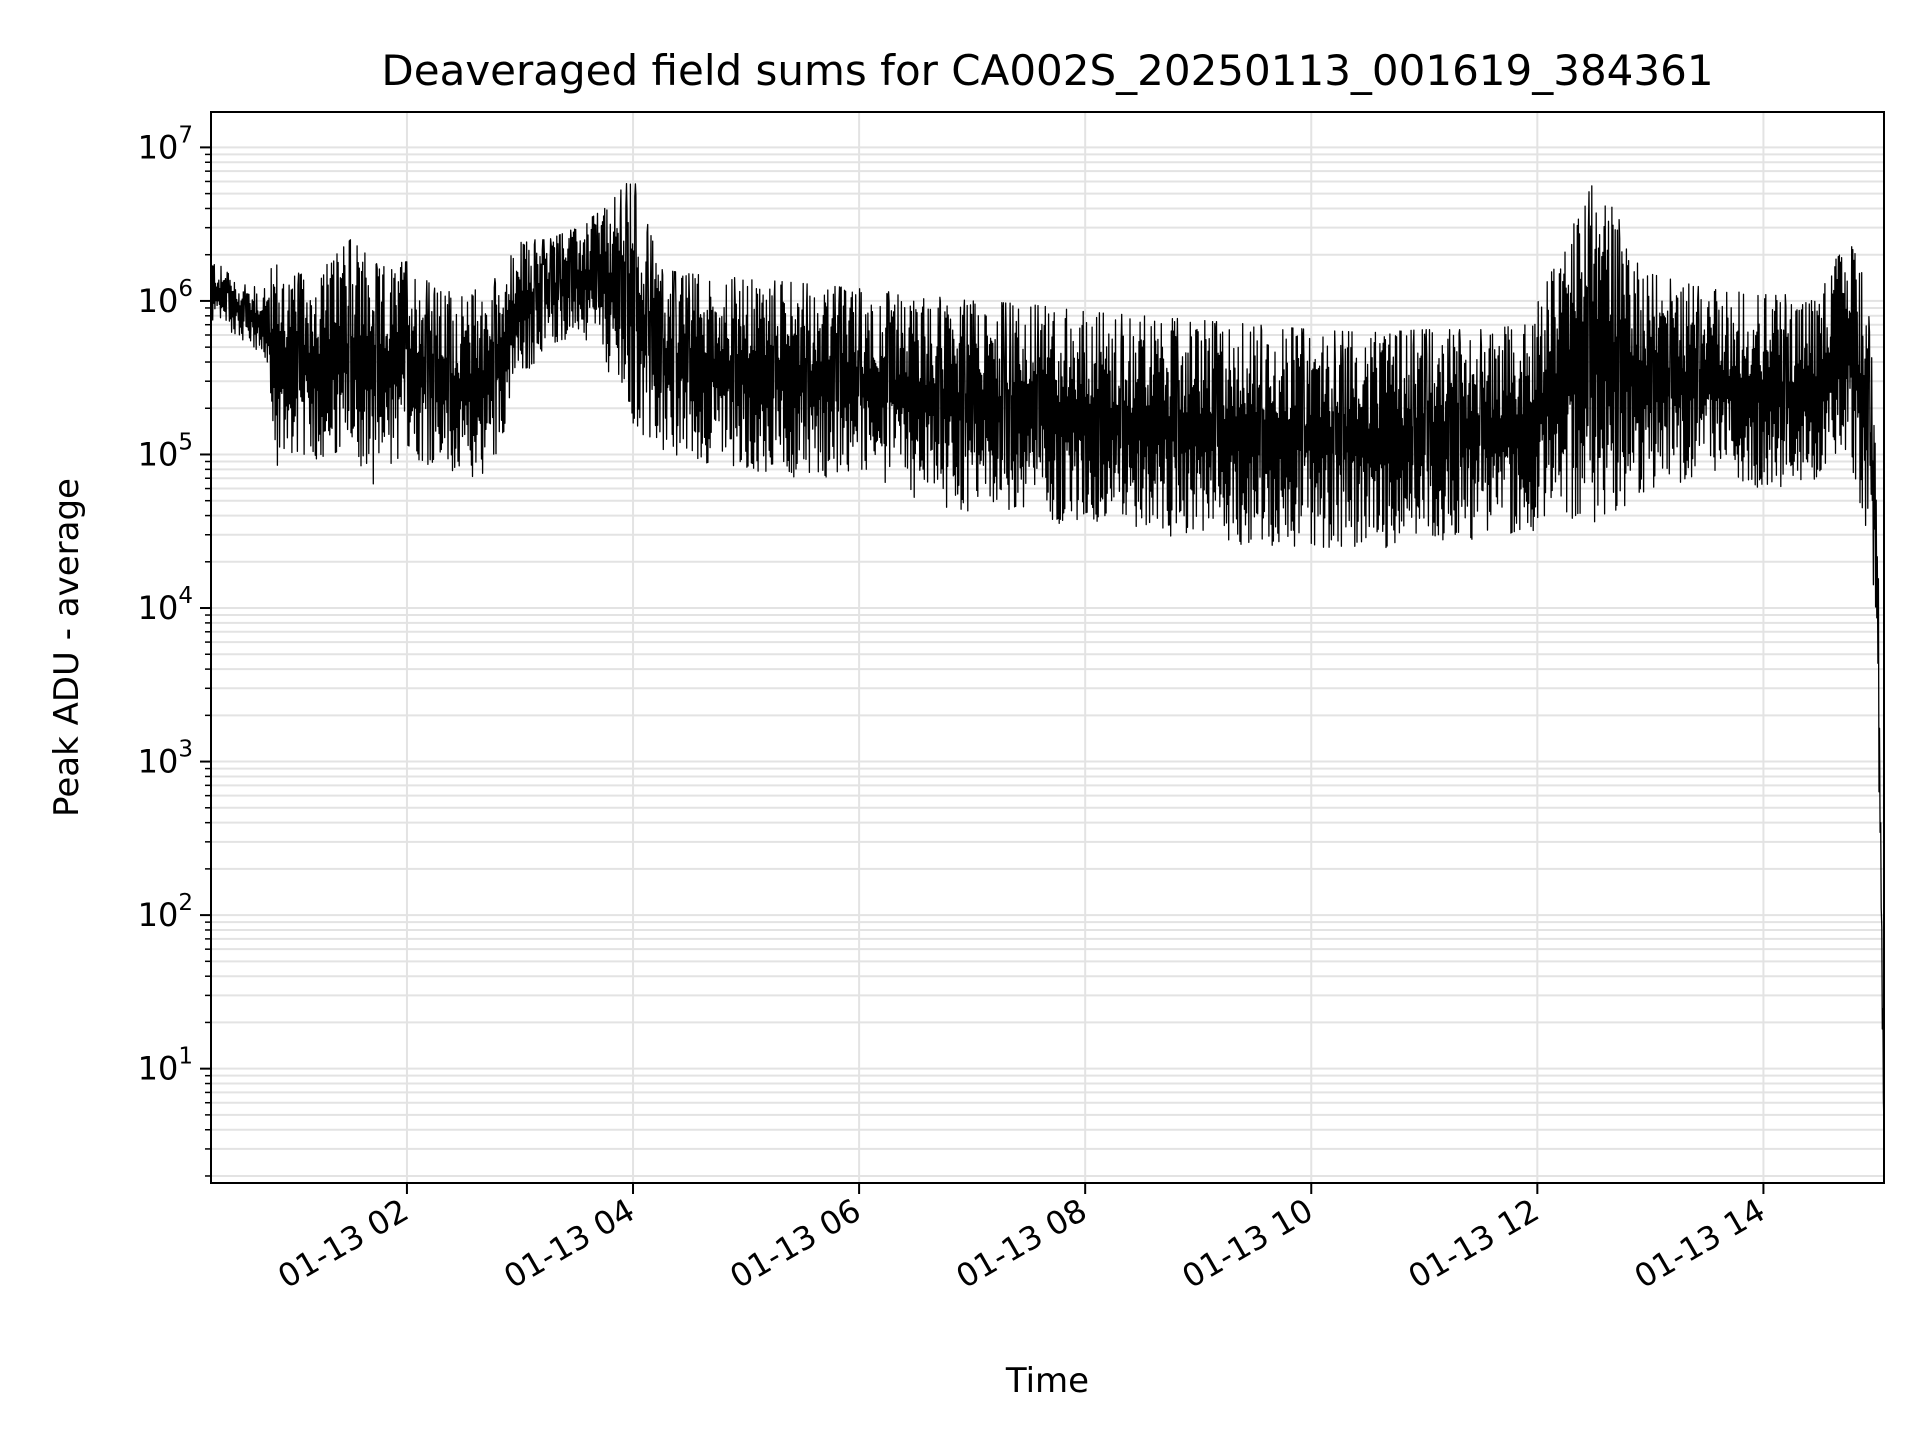 The image size is (1920, 1440). I want to click on y-tick-label: 10⁶, so click(165, 298).